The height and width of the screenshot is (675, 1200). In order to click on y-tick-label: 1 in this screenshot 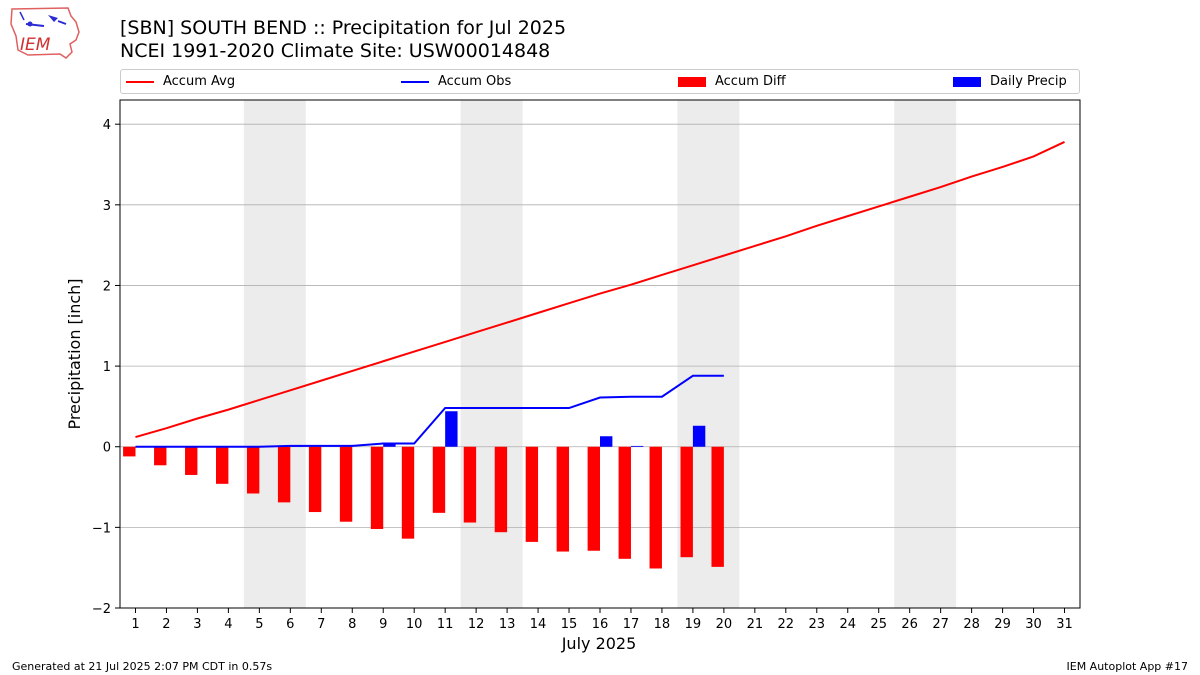, I will do `click(107, 367)`.